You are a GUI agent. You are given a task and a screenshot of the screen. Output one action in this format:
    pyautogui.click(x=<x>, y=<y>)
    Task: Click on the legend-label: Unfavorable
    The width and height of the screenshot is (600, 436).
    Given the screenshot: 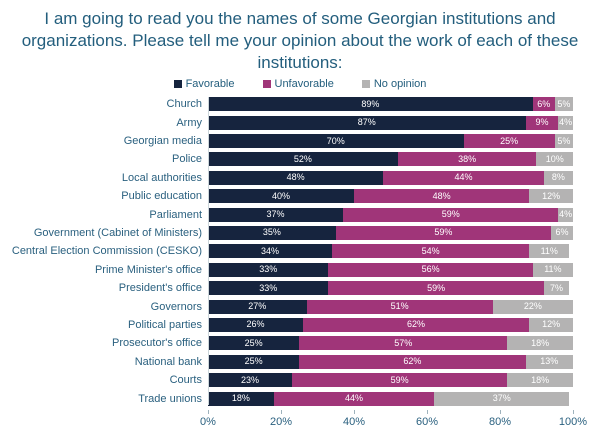 What is the action you would take?
    pyautogui.click(x=304, y=84)
    